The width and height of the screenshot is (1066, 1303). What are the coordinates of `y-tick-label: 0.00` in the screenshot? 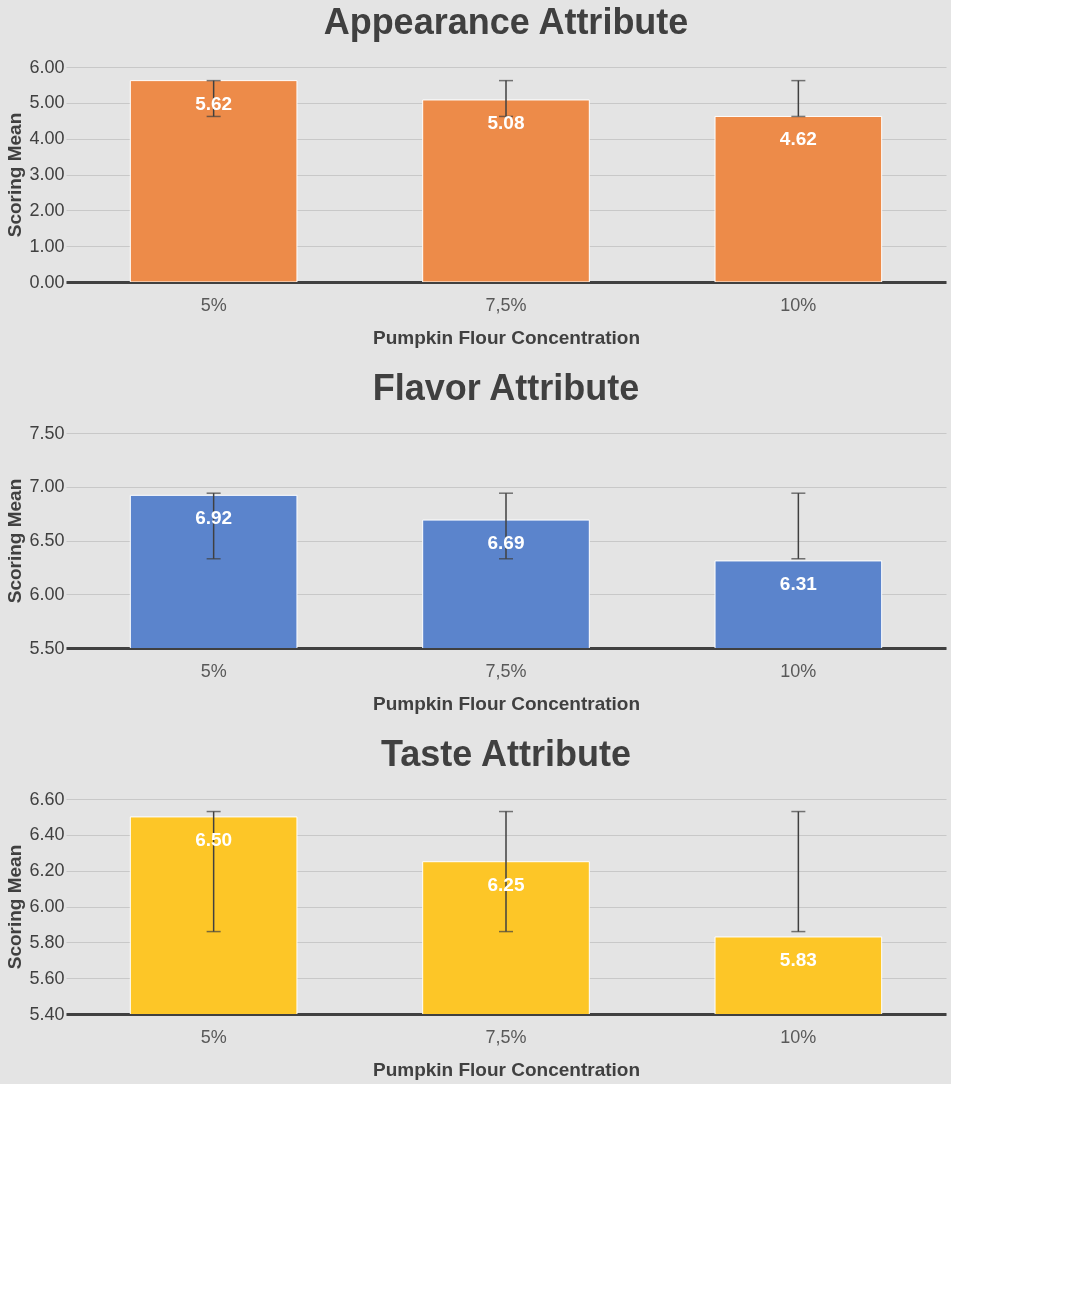 It's located at (47, 281).